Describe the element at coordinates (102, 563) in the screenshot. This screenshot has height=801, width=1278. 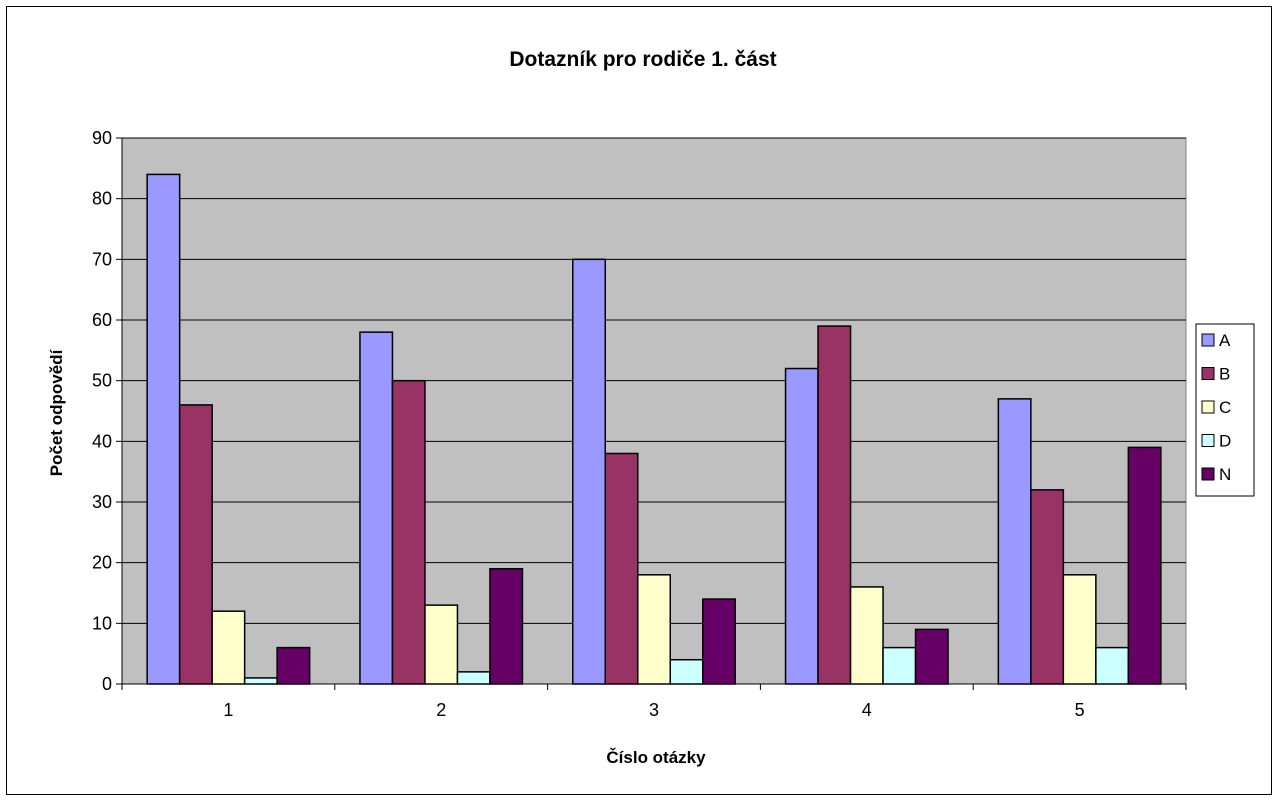
I see `y-tick-label: 20` at that location.